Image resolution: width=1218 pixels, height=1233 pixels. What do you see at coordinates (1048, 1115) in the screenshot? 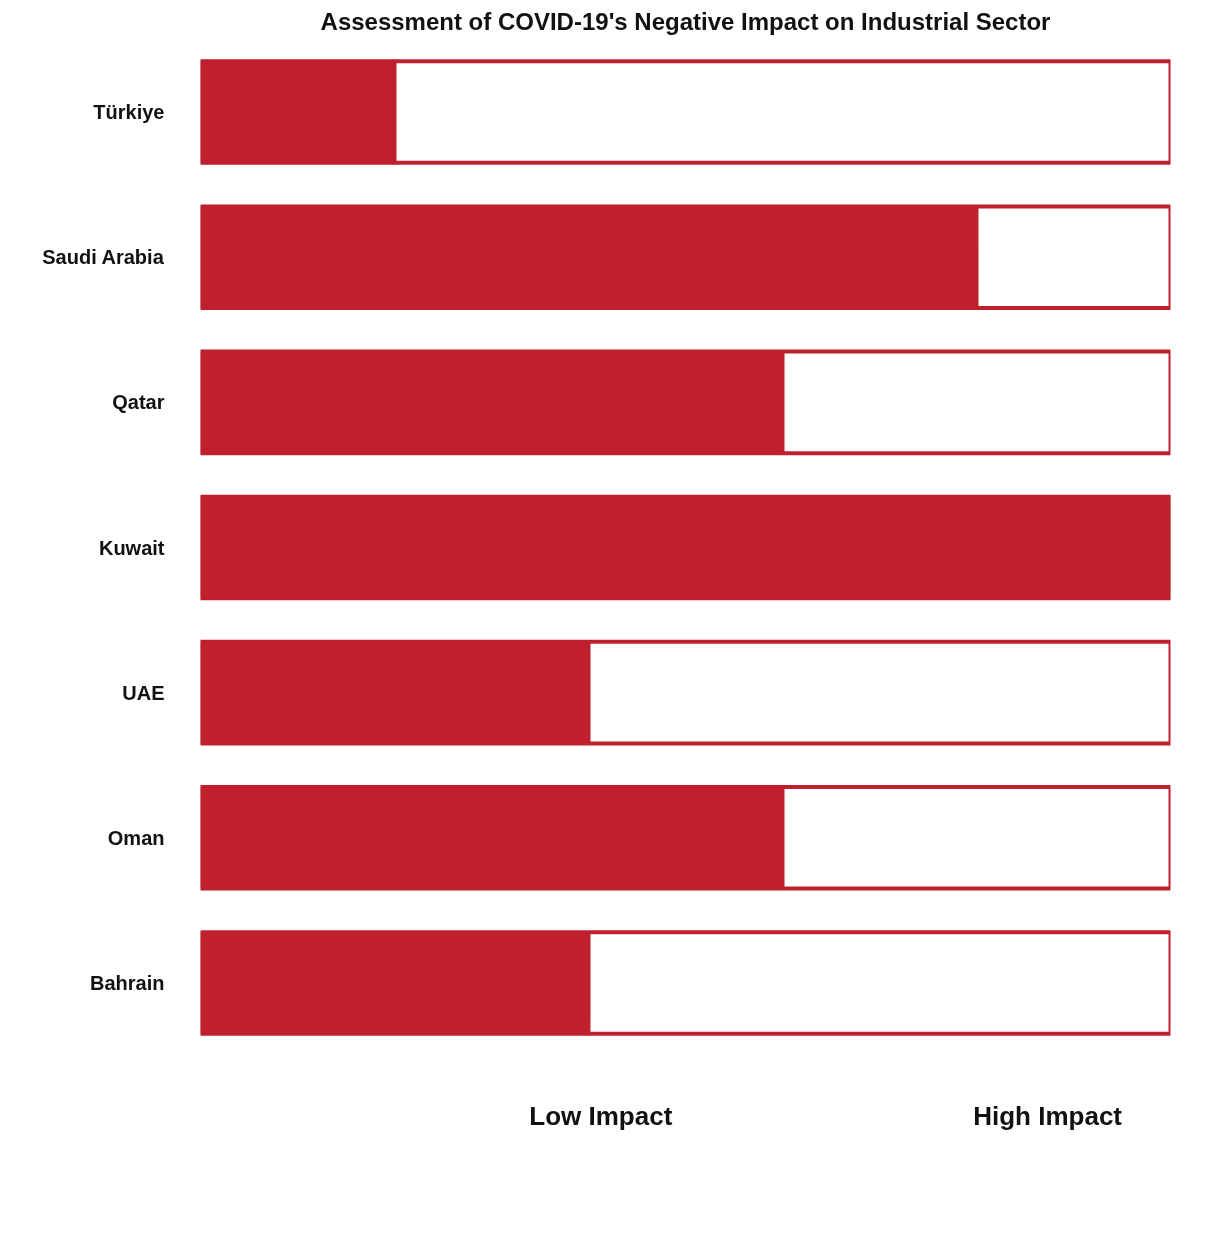
I see `text: High Impact` at bounding box center [1048, 1115].